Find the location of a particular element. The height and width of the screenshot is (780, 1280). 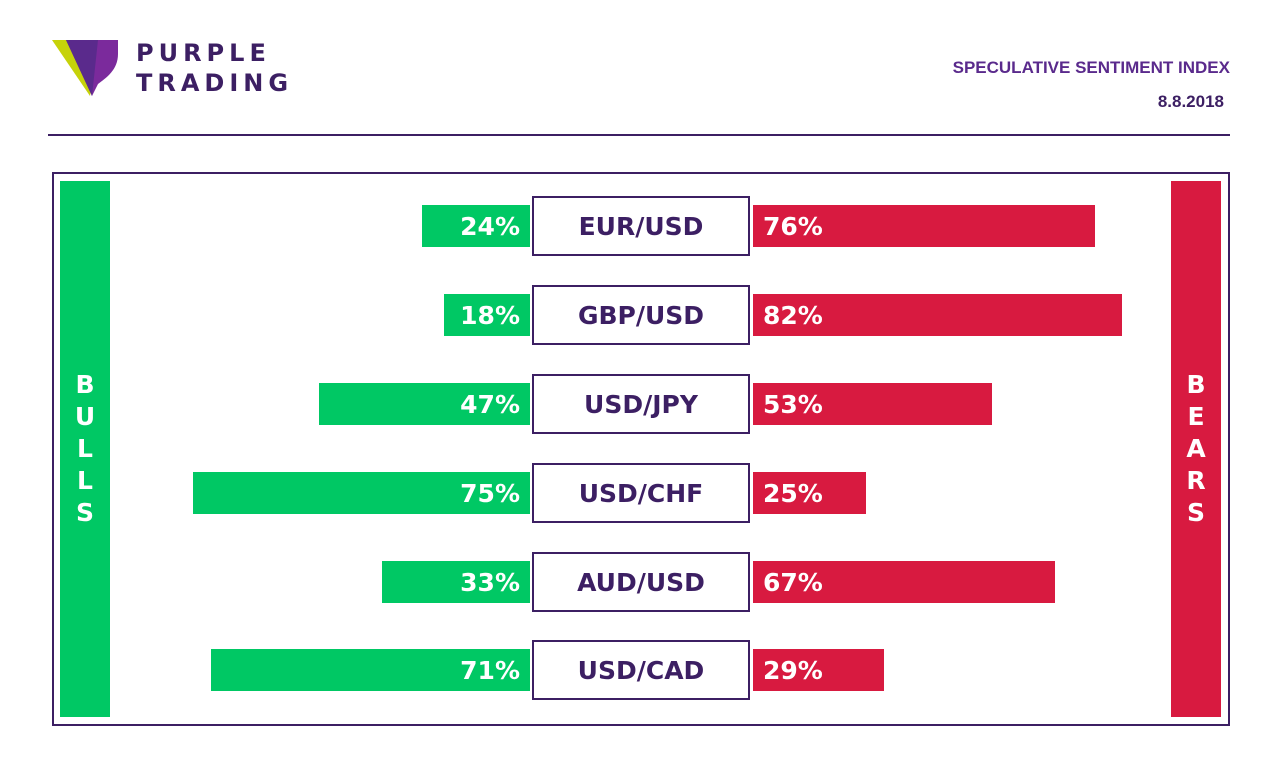

chart-row: 33% 67% AUD/USD is located at coordinates (640, 582).